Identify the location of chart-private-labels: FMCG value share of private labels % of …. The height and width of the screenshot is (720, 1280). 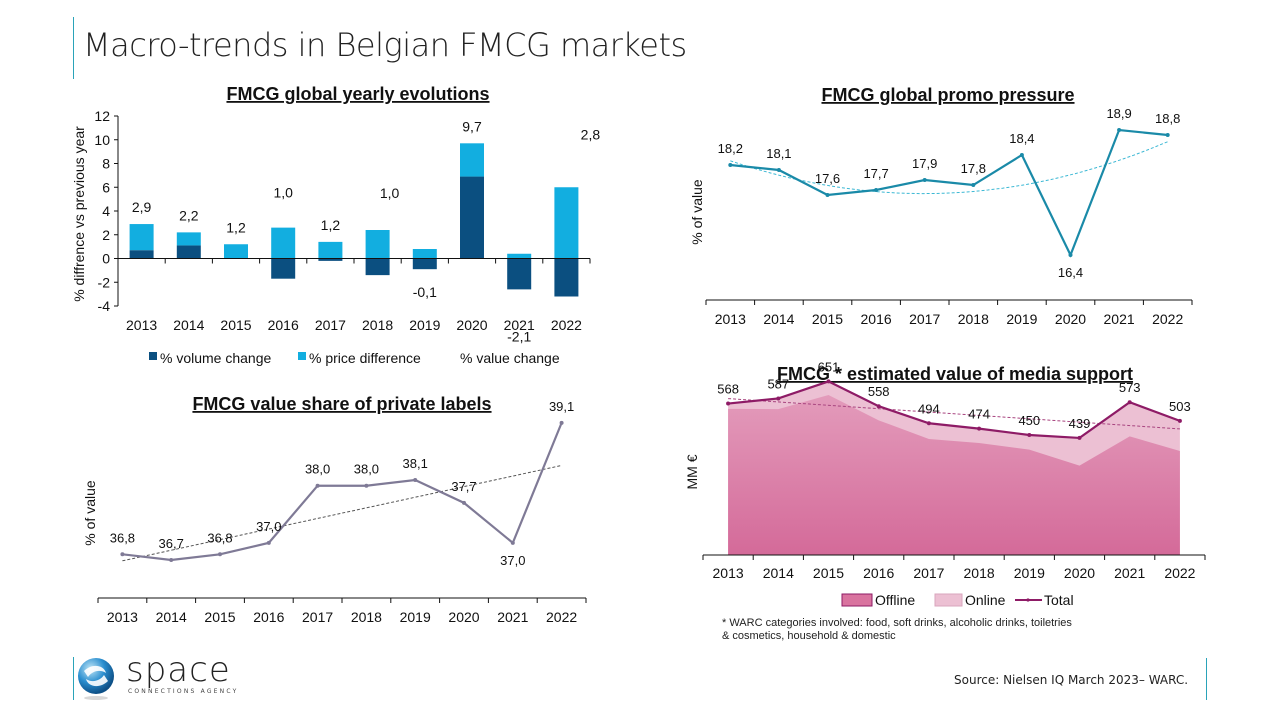
(334, 509).